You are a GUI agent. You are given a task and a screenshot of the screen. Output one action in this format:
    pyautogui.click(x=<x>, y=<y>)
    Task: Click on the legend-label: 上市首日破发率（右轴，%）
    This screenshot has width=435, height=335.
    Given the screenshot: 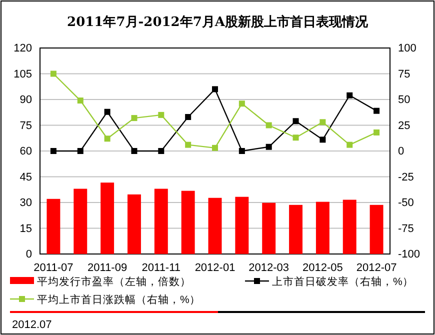 What is the action you would take?
    pyautogui.click(x=343, y=281)
    